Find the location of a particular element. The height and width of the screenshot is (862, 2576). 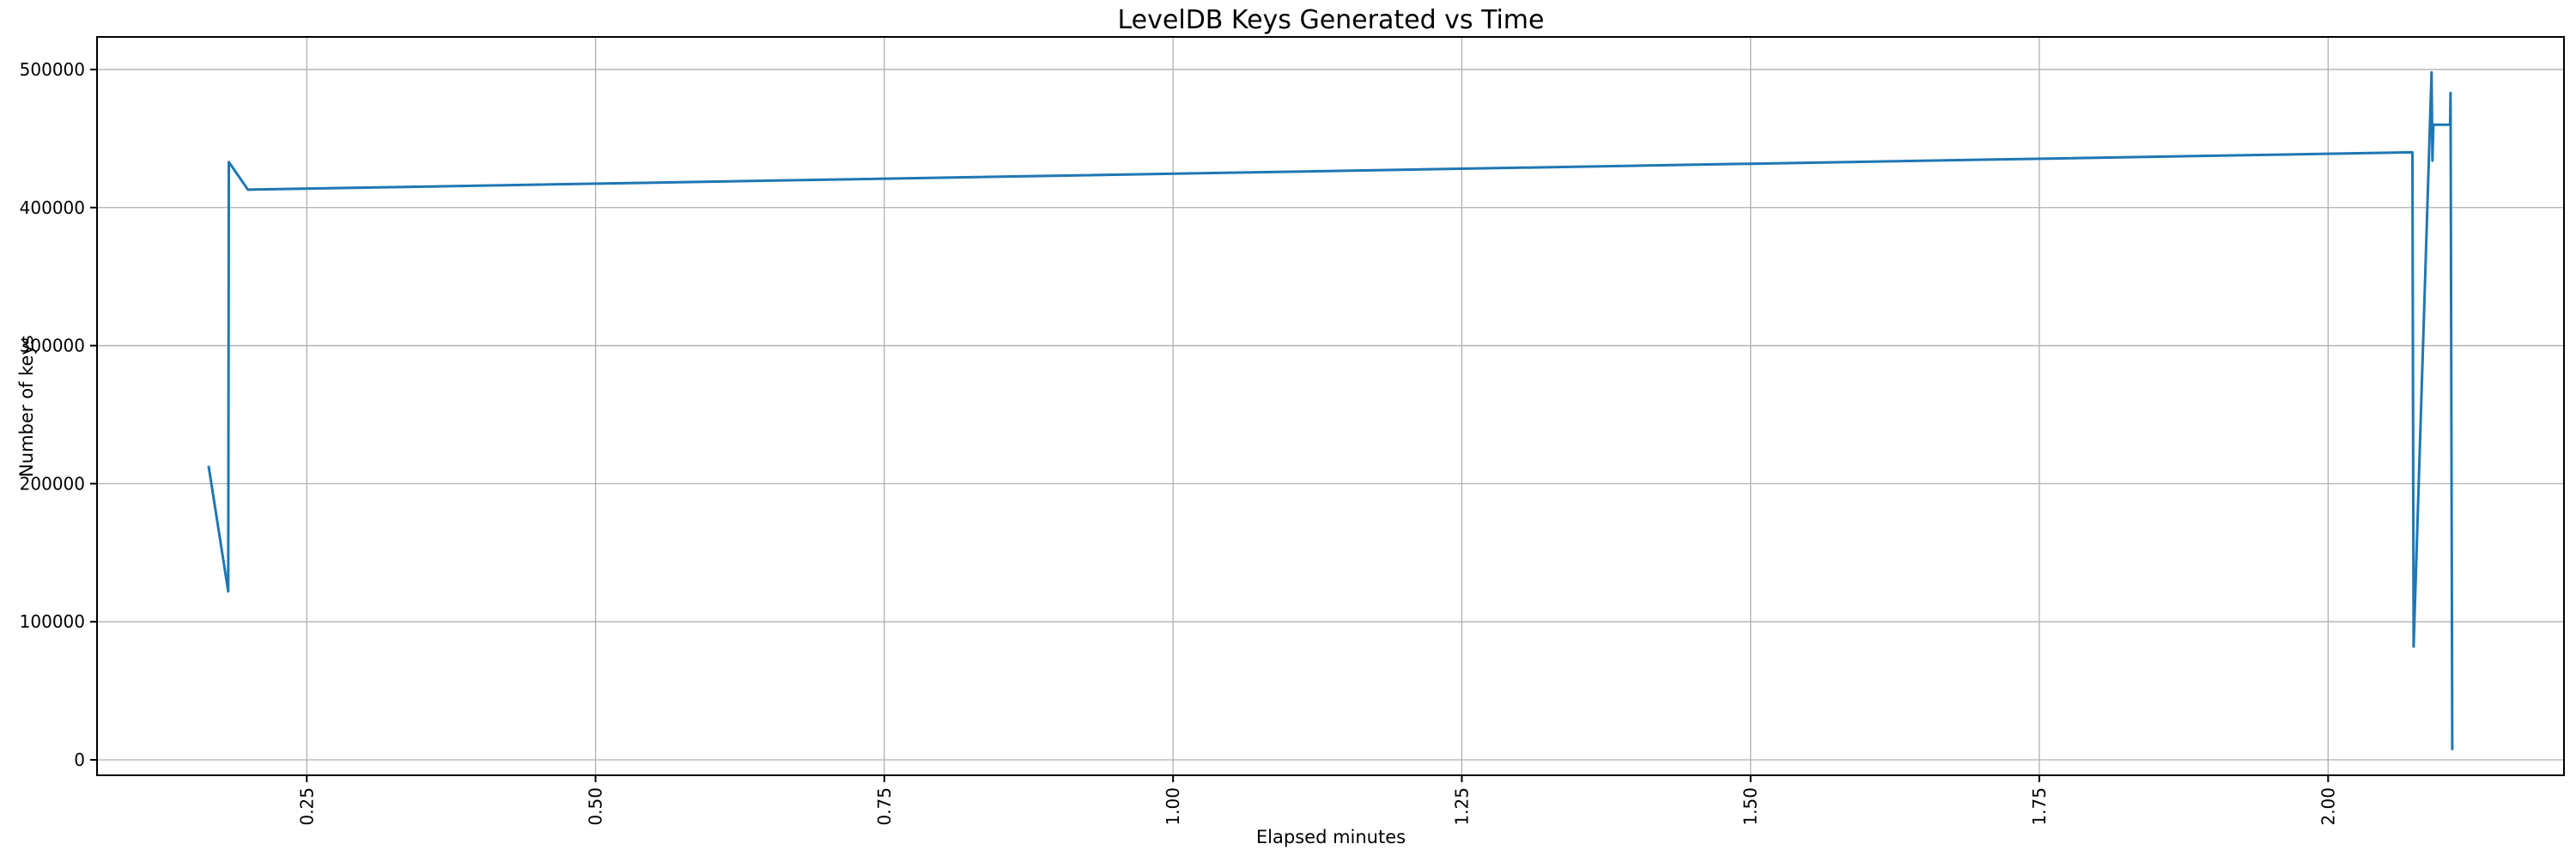

x-tick-label: 2.00 is located at coordinates (2328, 806).